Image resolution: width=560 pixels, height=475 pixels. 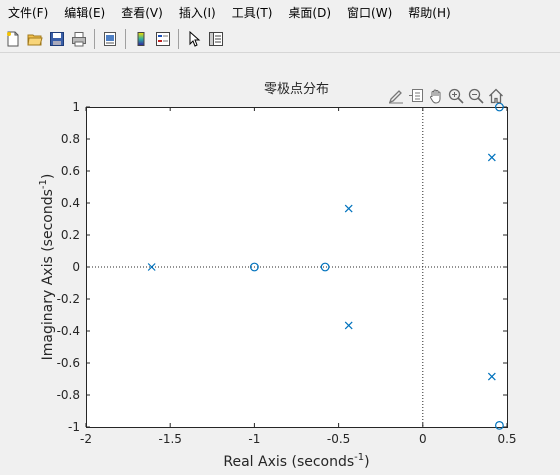 I want to click on legend-icon, so click(x=163, y=39).